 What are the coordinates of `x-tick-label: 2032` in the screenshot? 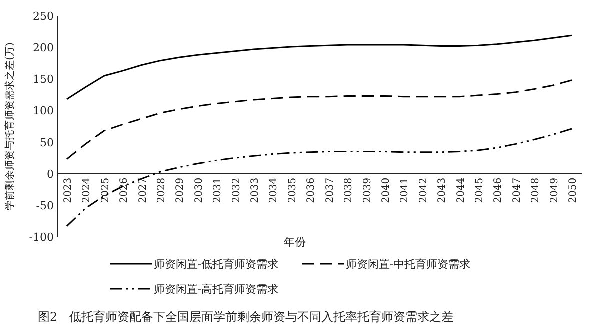 It's located at (236, 191).